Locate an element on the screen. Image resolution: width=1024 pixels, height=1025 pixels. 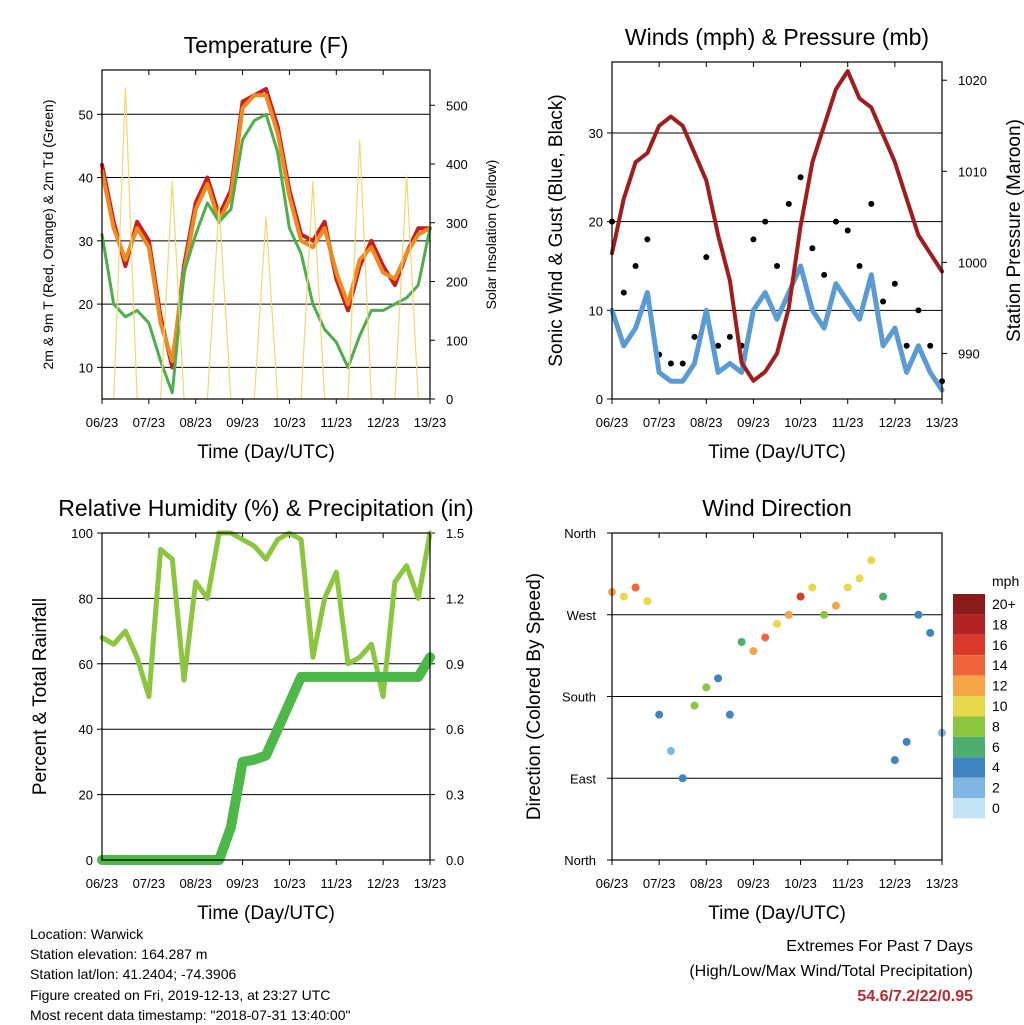
y-tick-label: 80 is located at coordinates (86, 598).